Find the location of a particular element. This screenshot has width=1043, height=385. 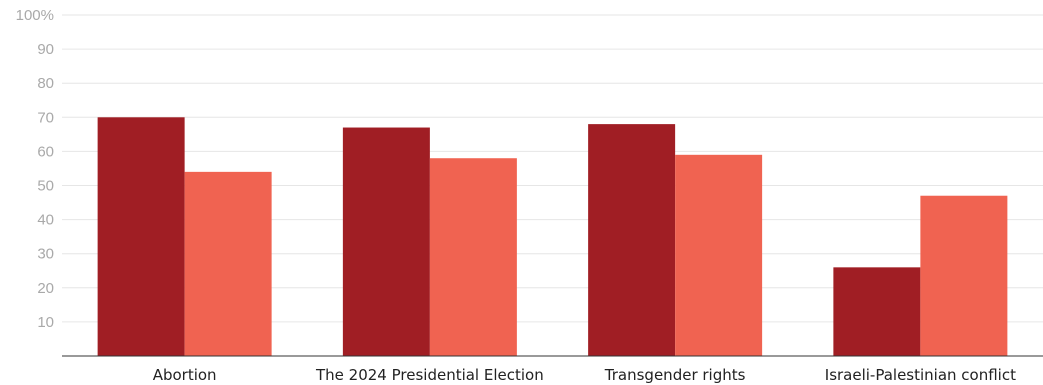

category-label: Transgender rights is located at coordinates (675, 375).